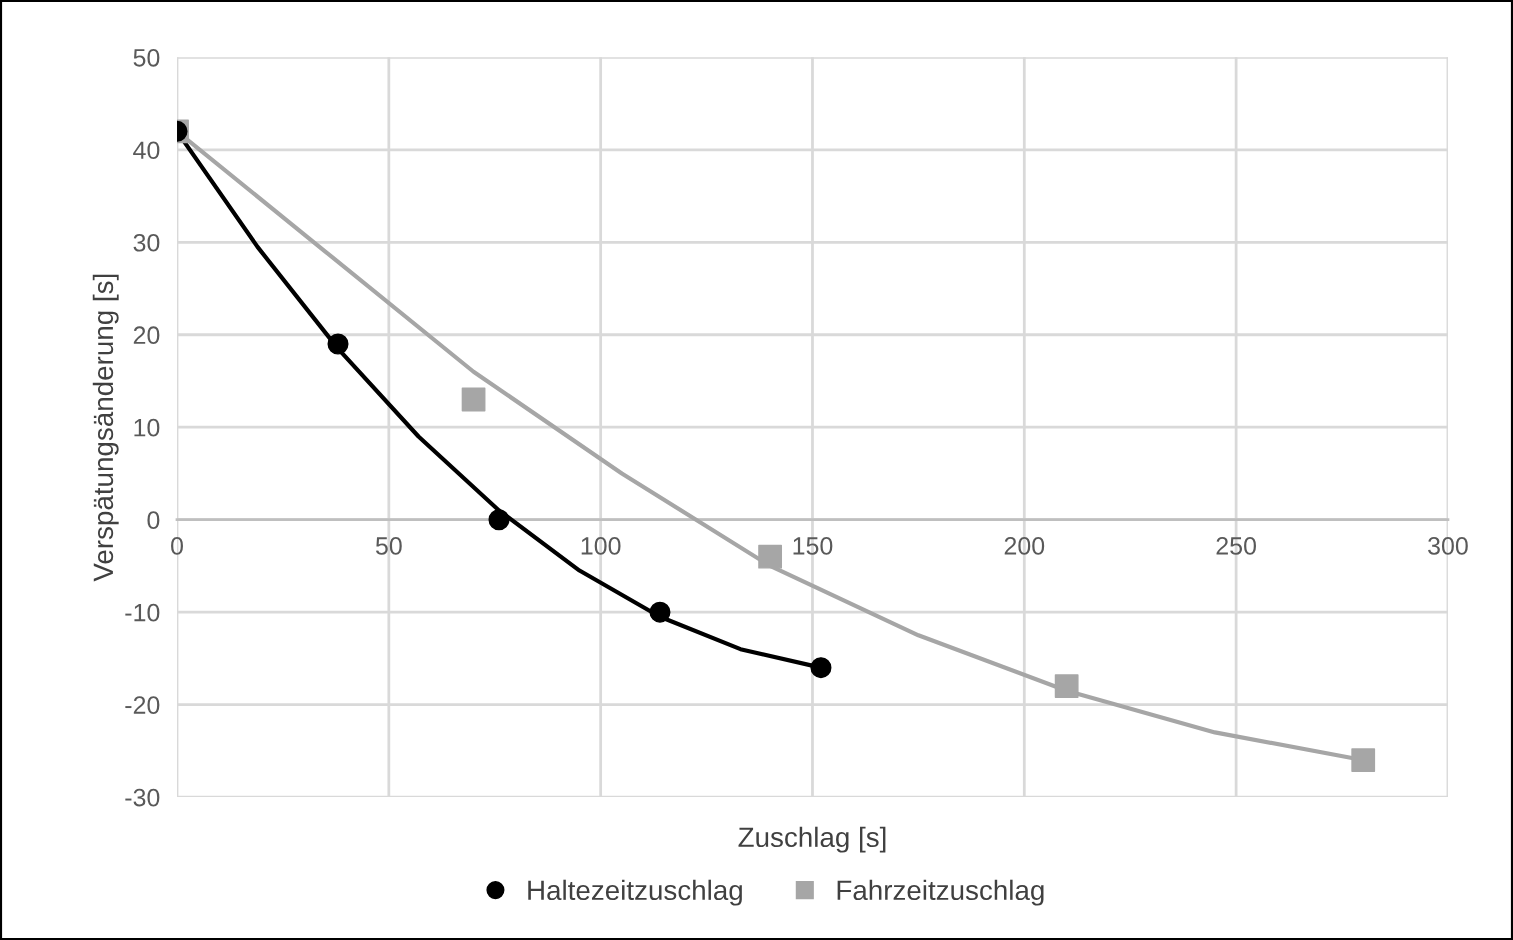 The height and width of the screenshot is (940, 1513). I want to click on x-tick-label: 150, so click(813, 546).